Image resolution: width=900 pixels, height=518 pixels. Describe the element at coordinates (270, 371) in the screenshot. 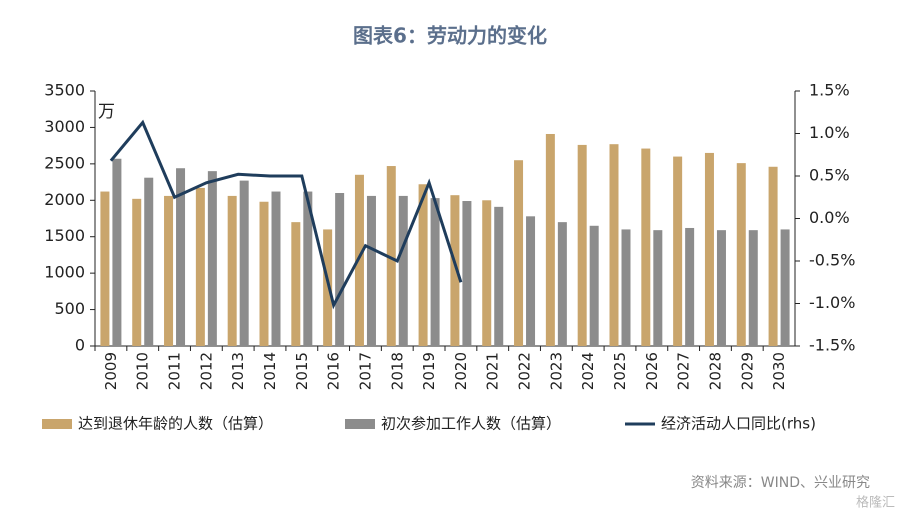

I see `x-tick-label: 2014` at that location.